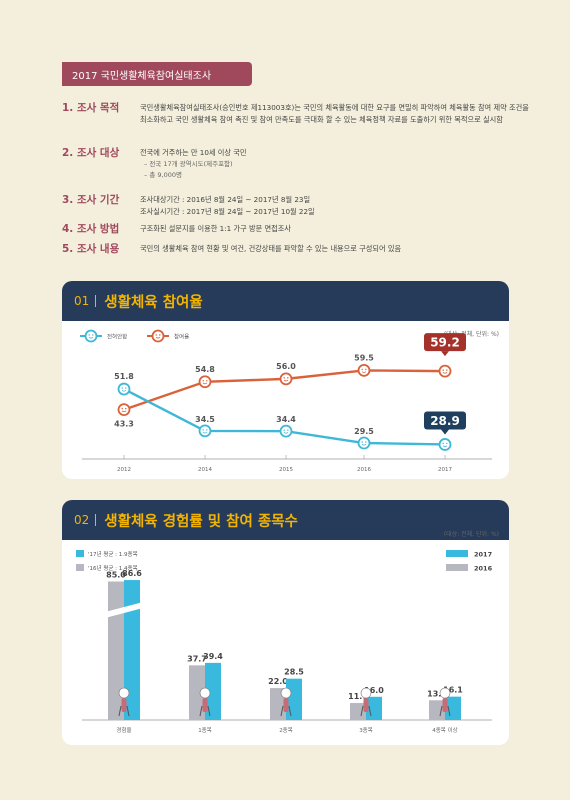  I want to click on bar-value-label: 11.7, so click(358, 696).